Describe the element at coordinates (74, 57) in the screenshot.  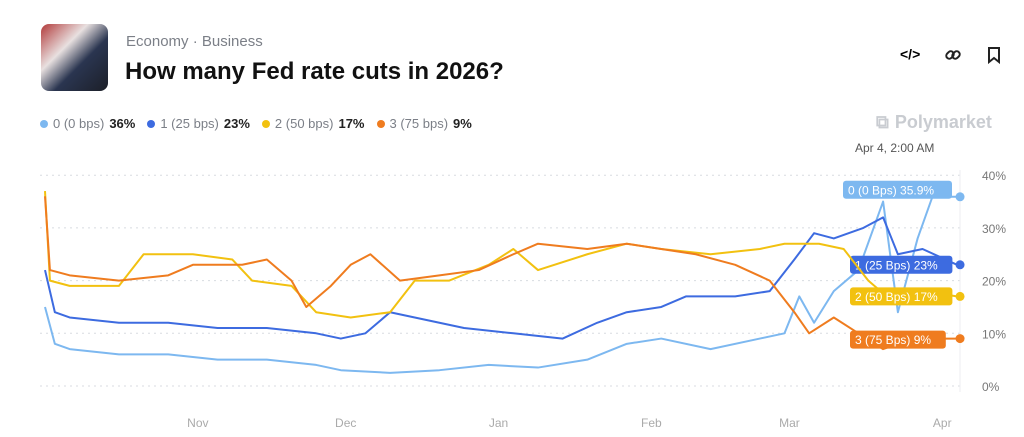
I see `market-thumbnail` at that location.